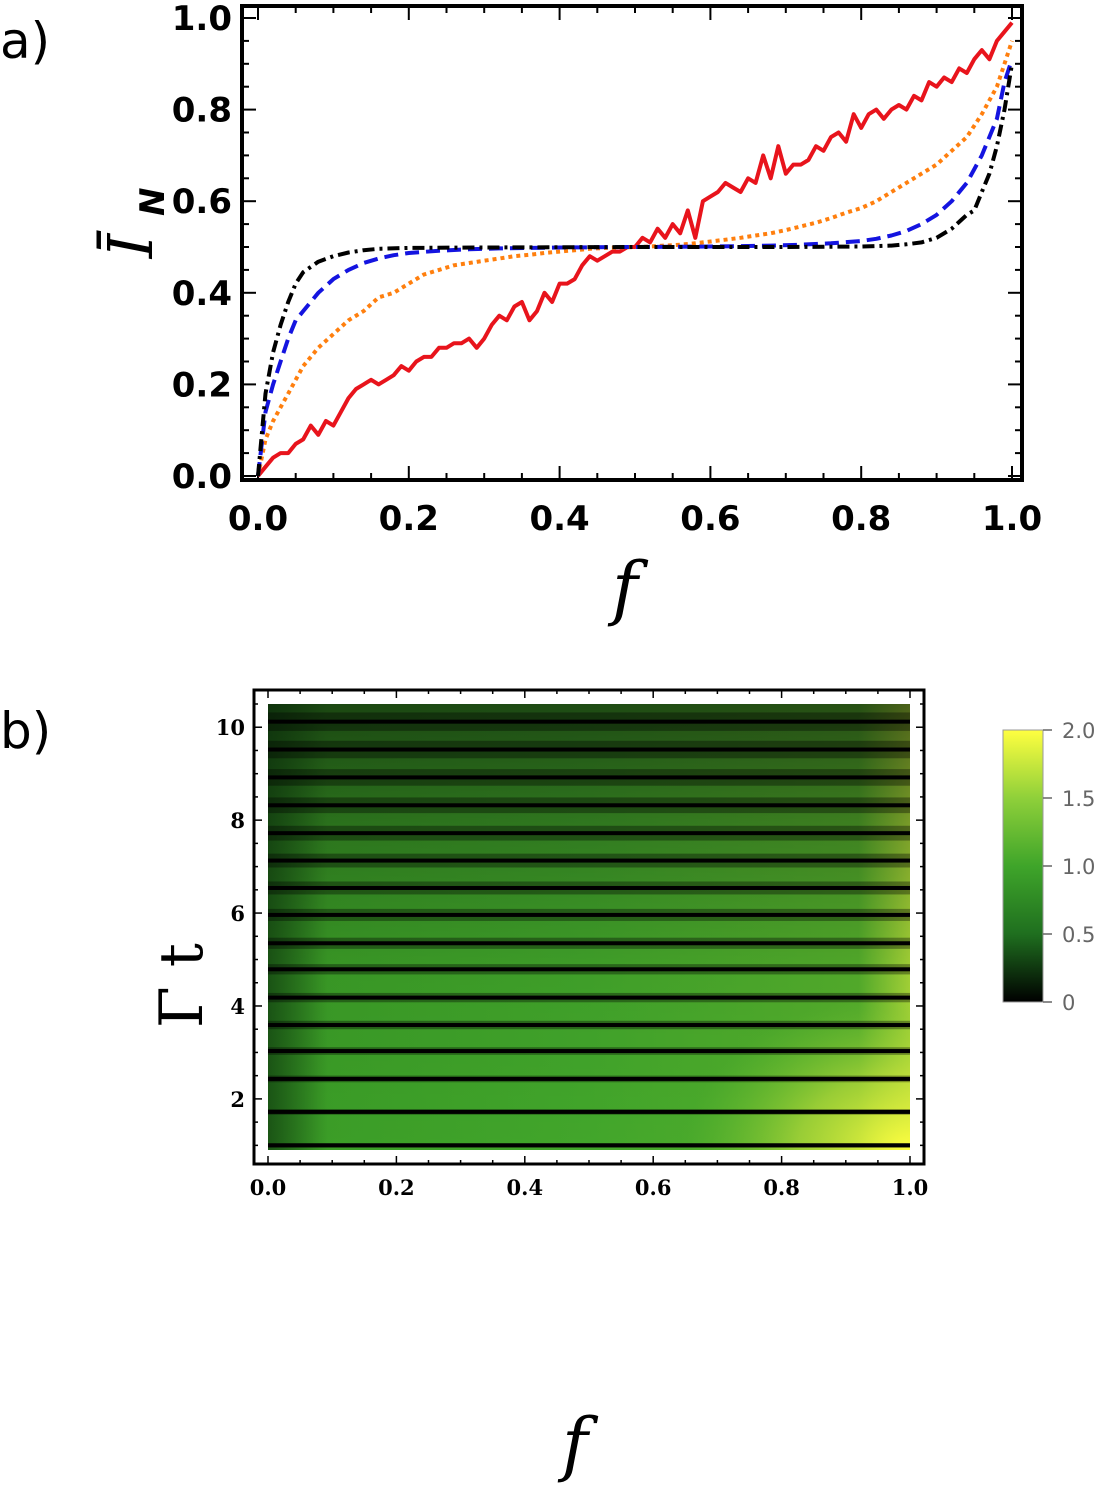  I want to click on colorbar, so click(1023, 866).